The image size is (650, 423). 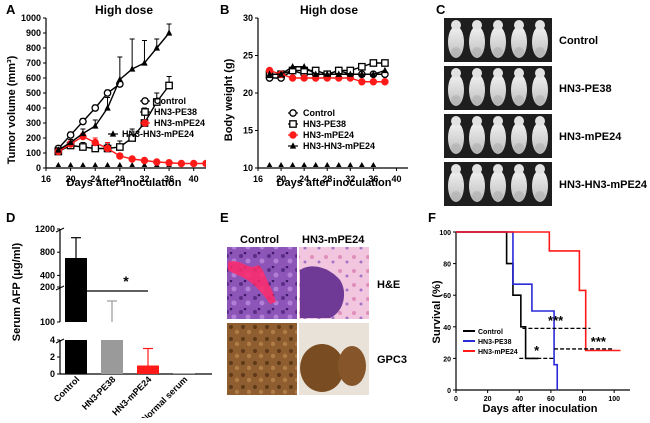 What do you see at coordinates (583, 399) in the screenshot?
I see `x-tick-label: 80` at bounding box center [583, 399].